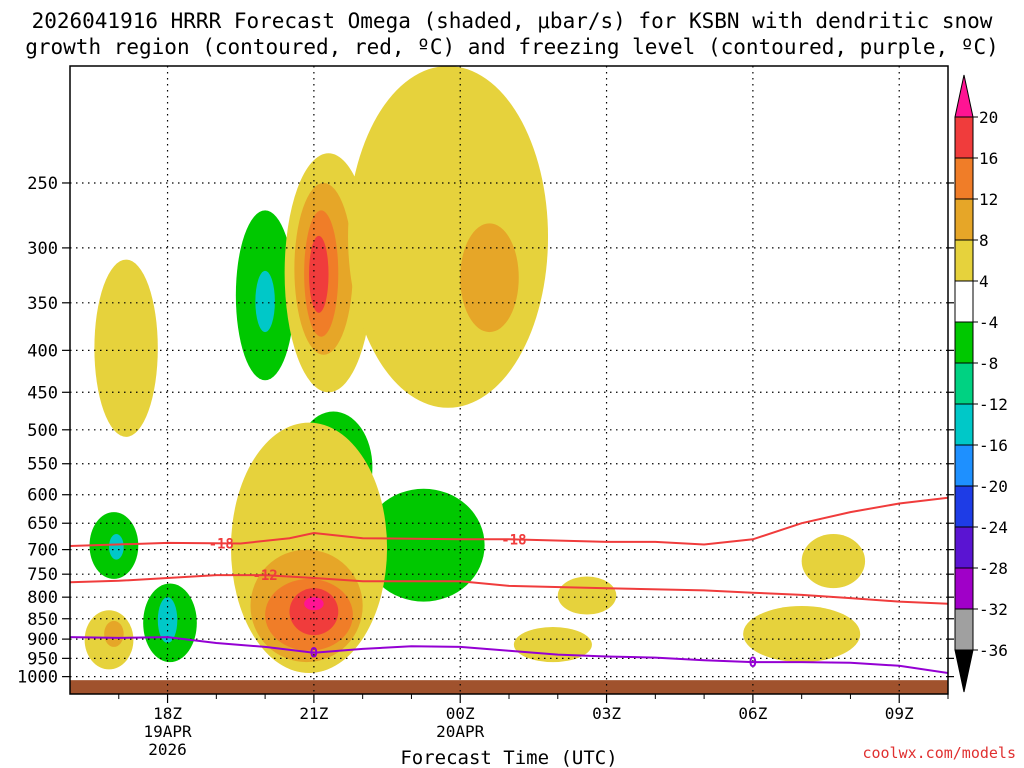  Describe the element at coordinates (42, 393) in the screenshot. I see `y-tick-label-450: 450` at that location.